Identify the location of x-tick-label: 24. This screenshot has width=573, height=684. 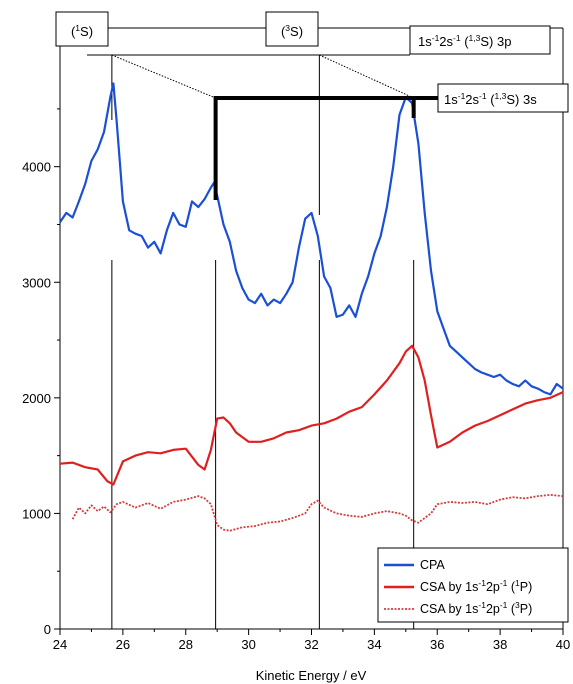
(60, 644).